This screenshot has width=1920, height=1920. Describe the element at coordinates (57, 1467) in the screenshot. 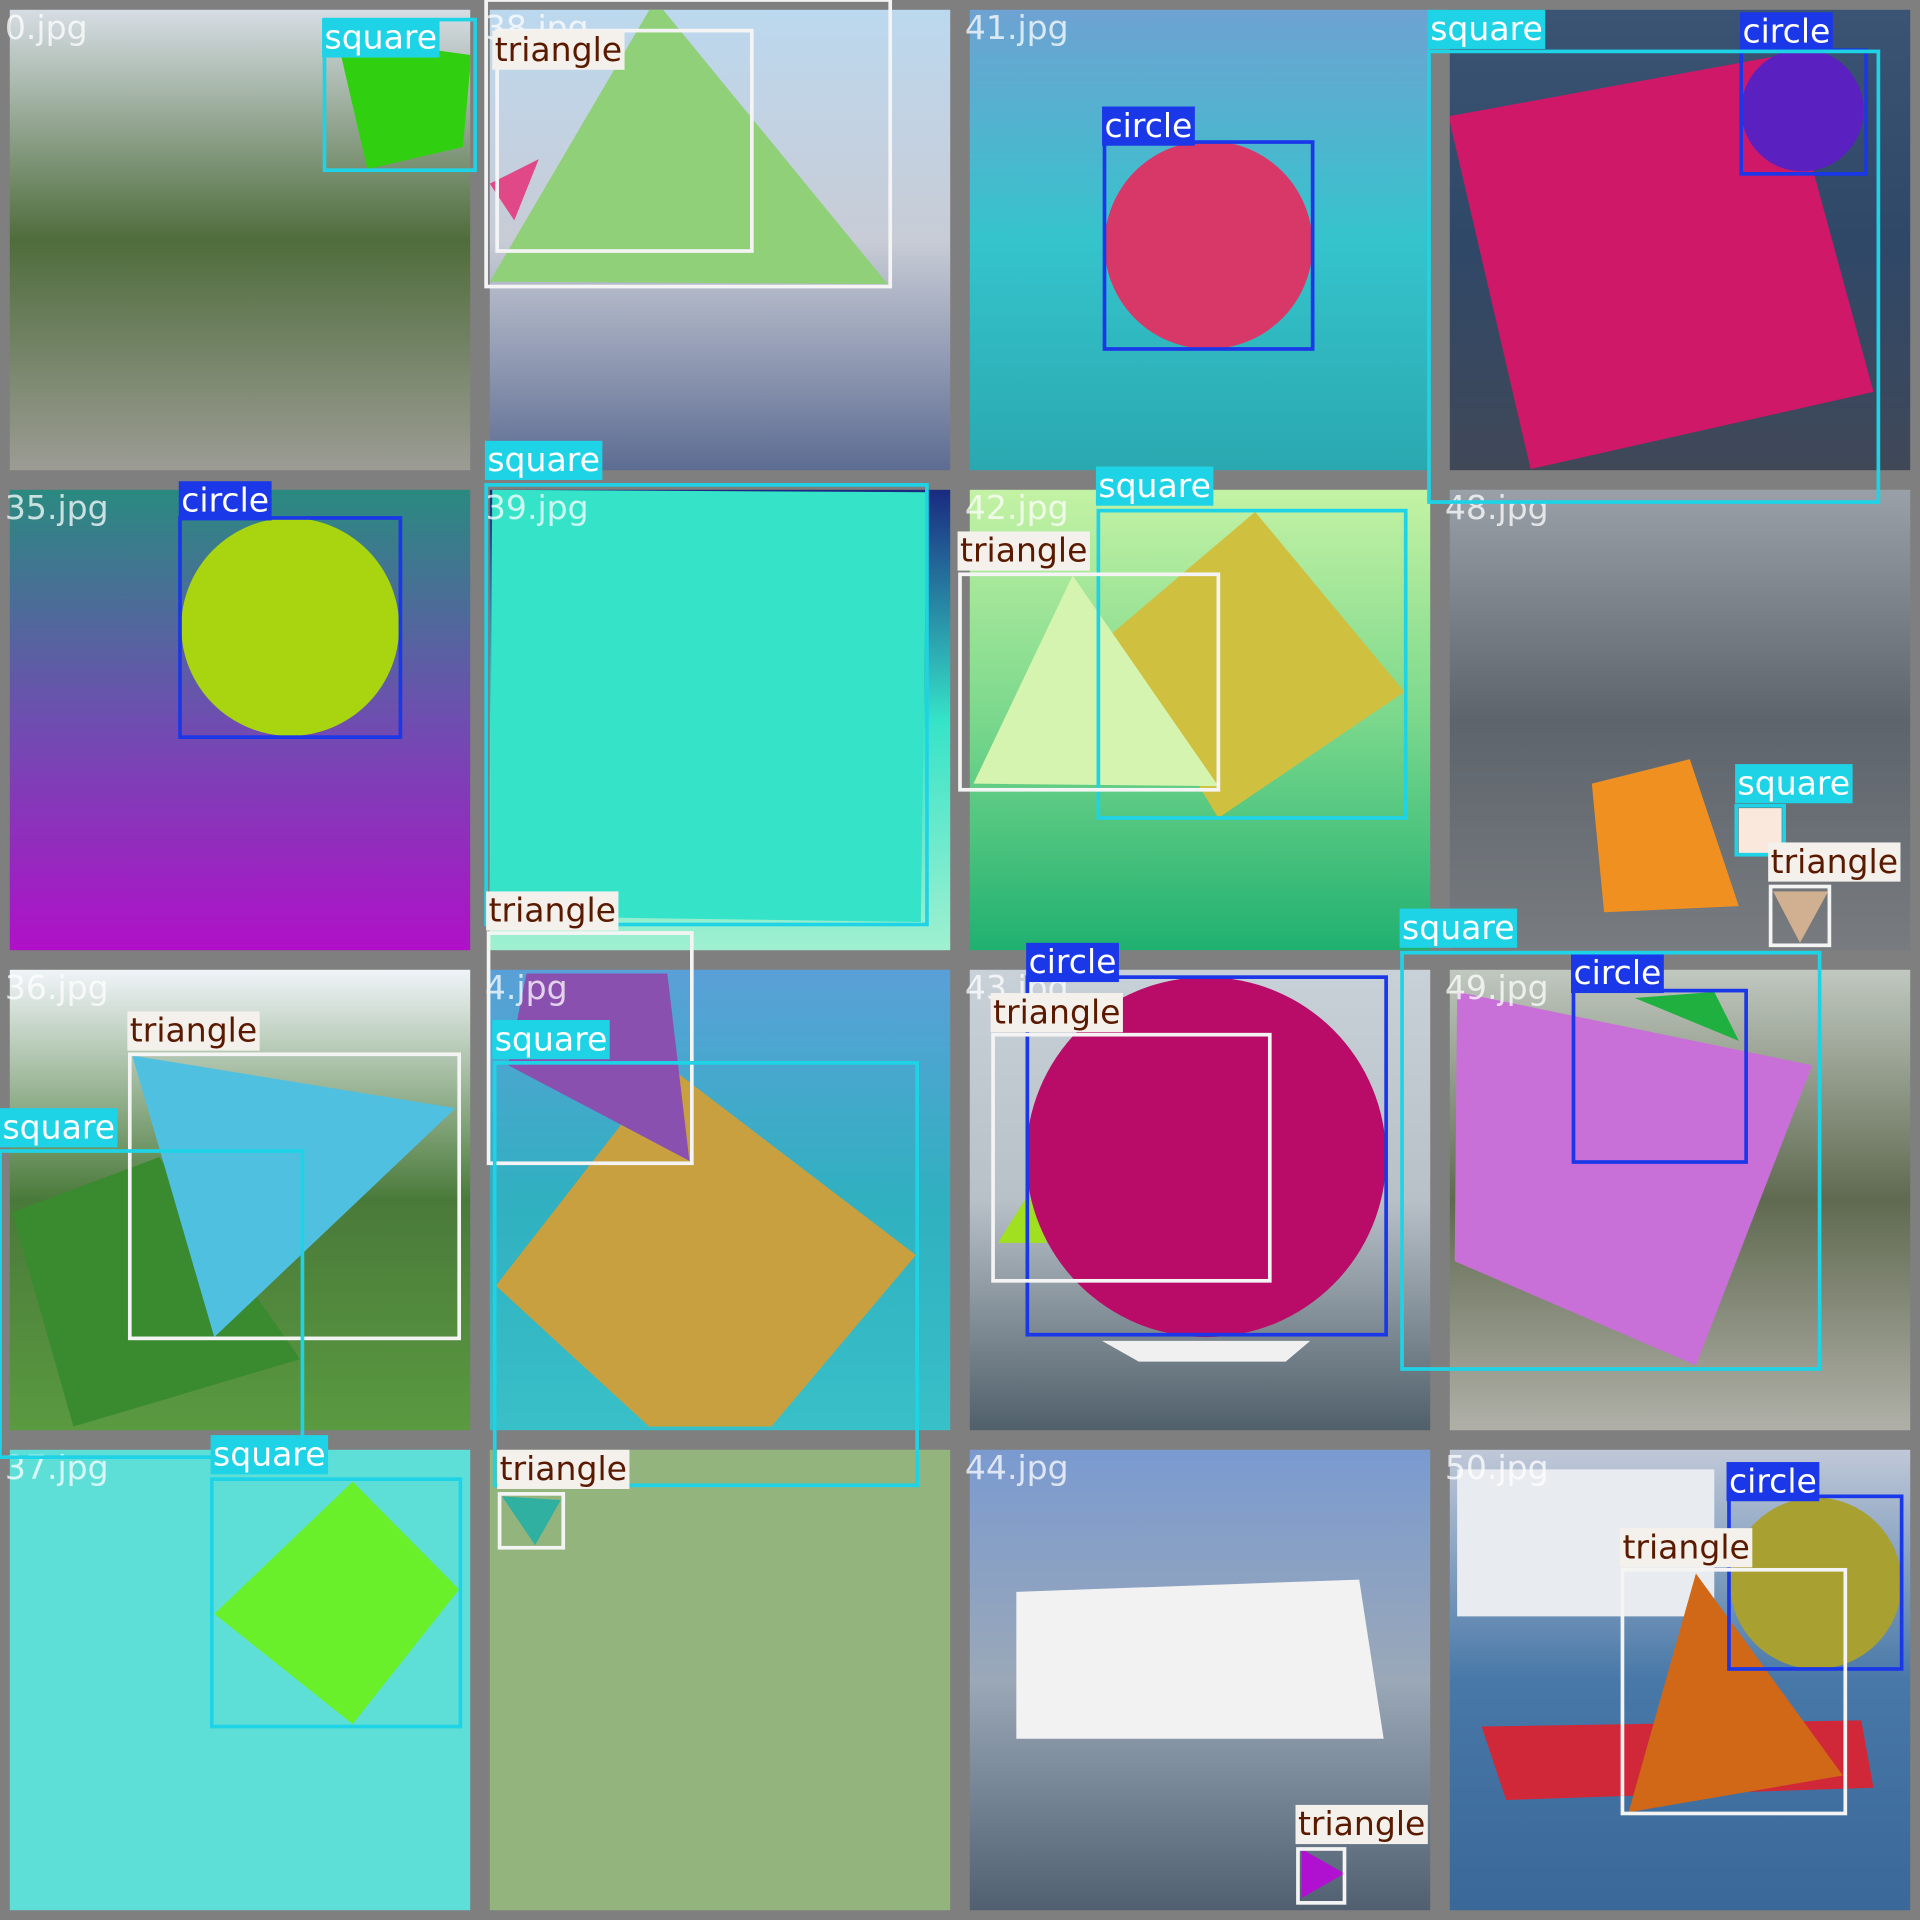

I see `file-name: 37.jpg` at that location.